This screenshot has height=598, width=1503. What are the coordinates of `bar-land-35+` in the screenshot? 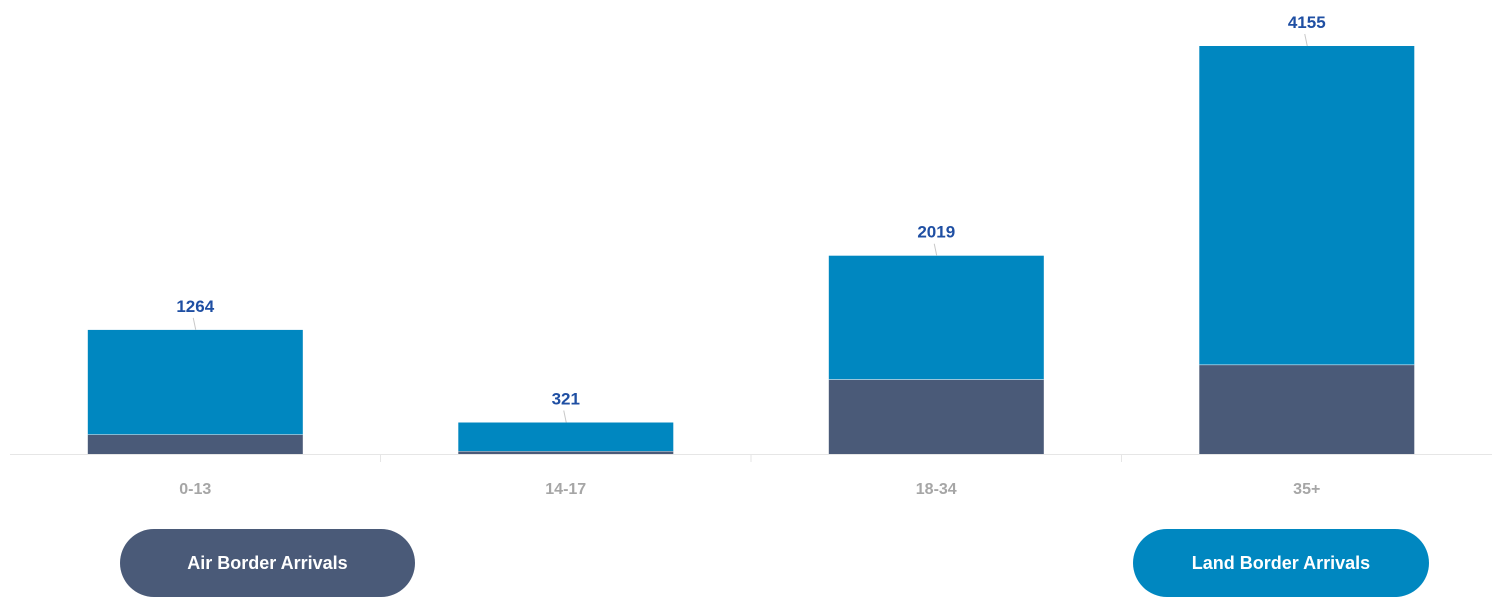 It's located at (1307, 205).